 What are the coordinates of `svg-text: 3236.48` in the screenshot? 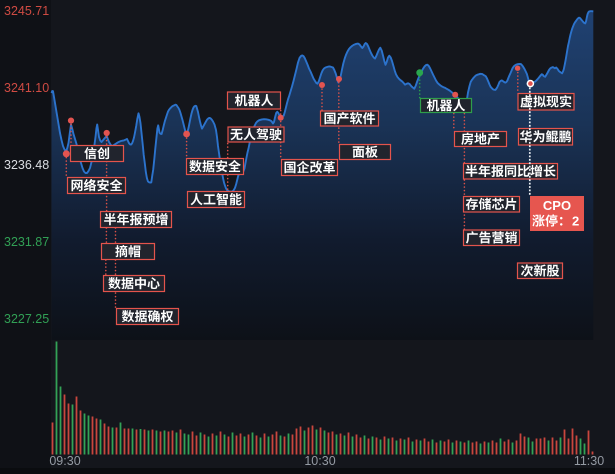 It's located at (26, 165).